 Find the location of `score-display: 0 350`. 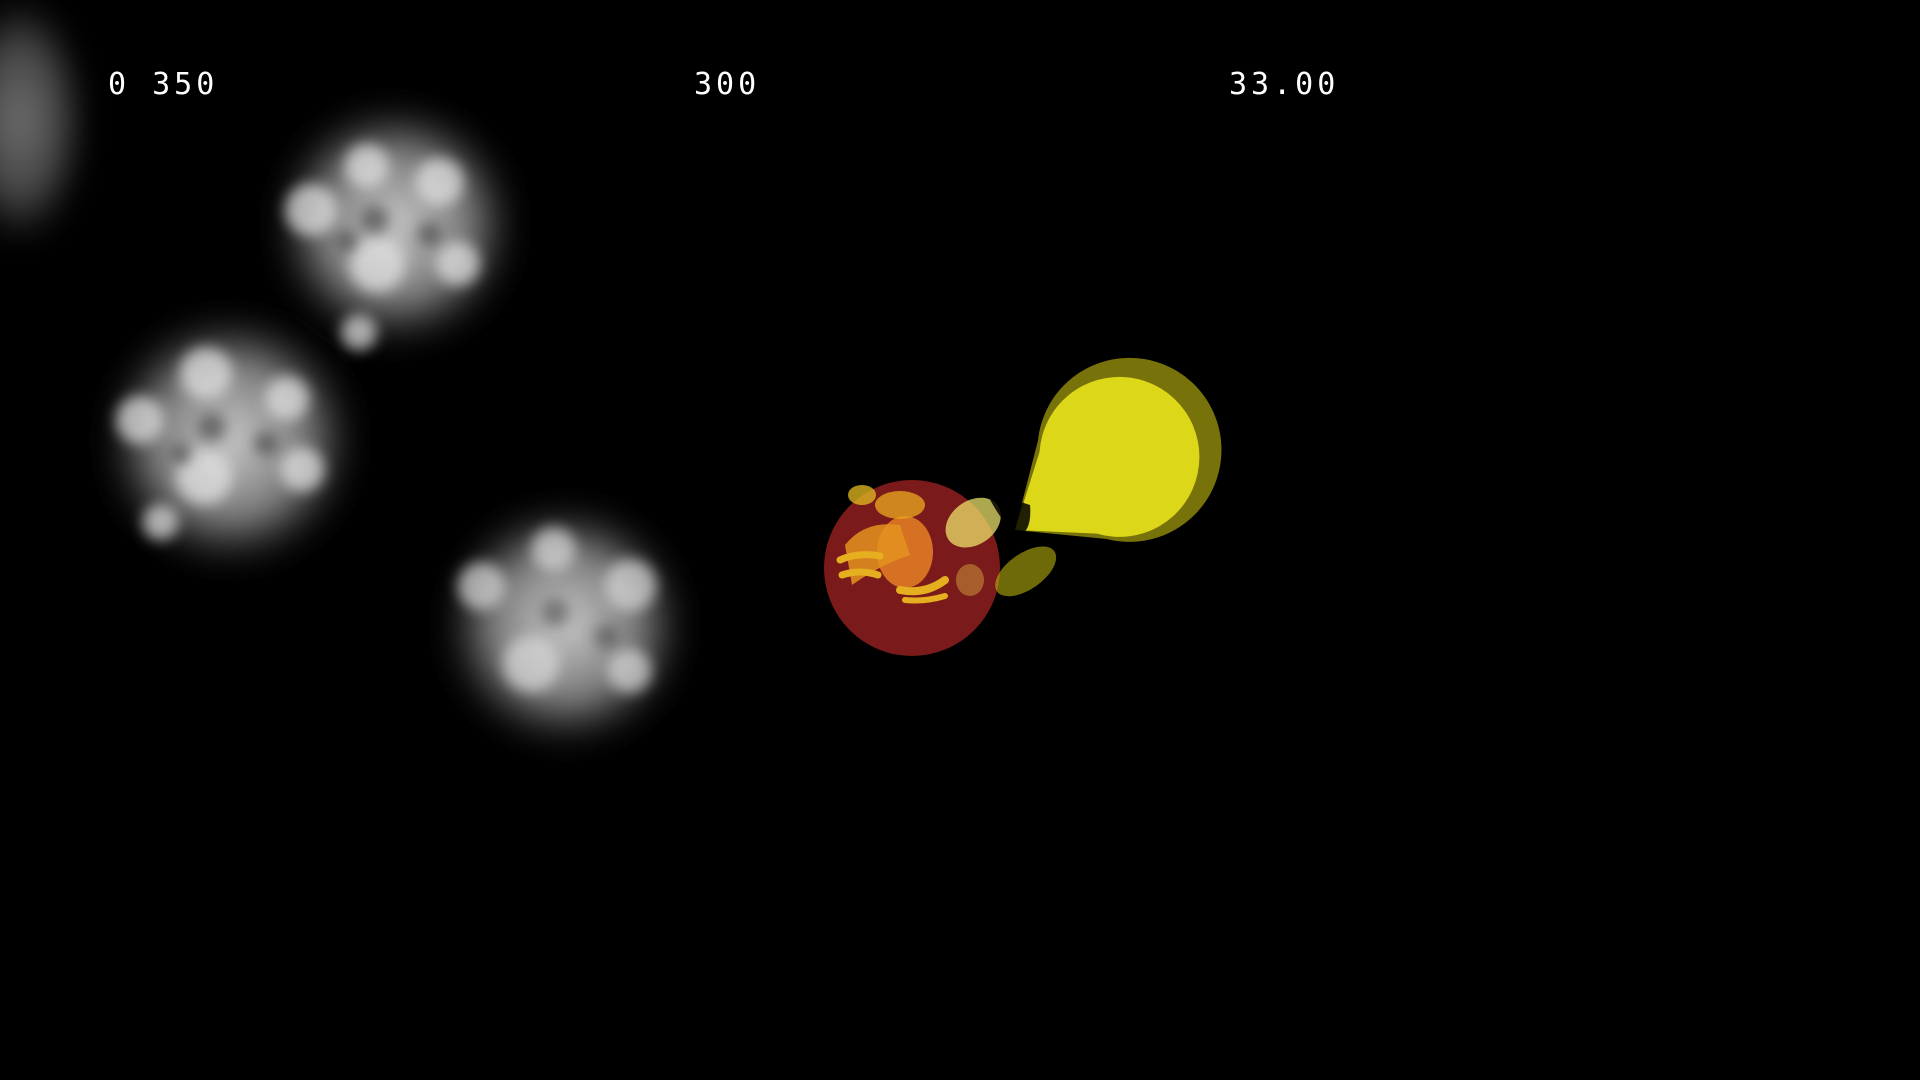

score-display: 0 350 is located at coordinates (163, 84).